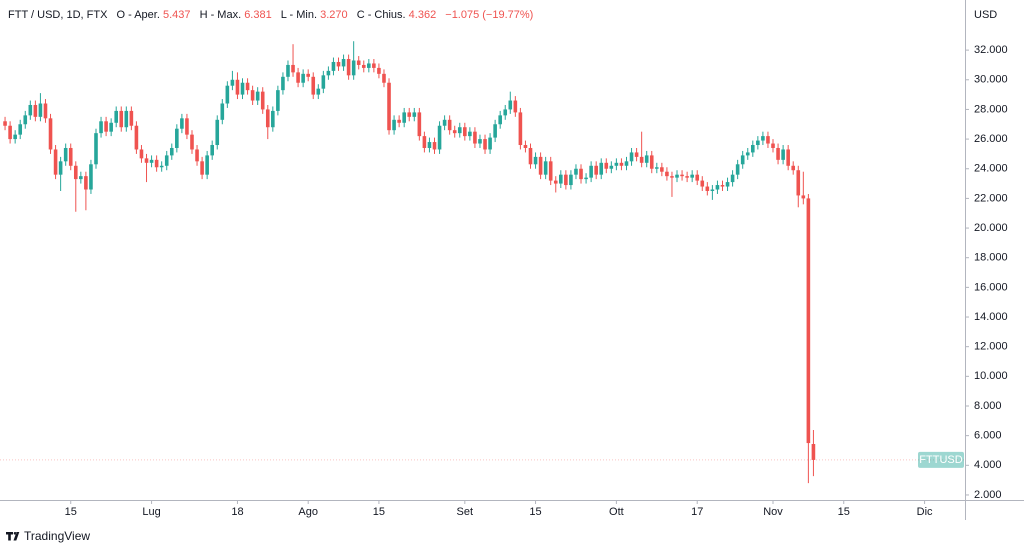  What do you see at coordinates (137, 15) in the screenshot?
I see `open-label: O - Aper.` at bounding box center [137, 15].